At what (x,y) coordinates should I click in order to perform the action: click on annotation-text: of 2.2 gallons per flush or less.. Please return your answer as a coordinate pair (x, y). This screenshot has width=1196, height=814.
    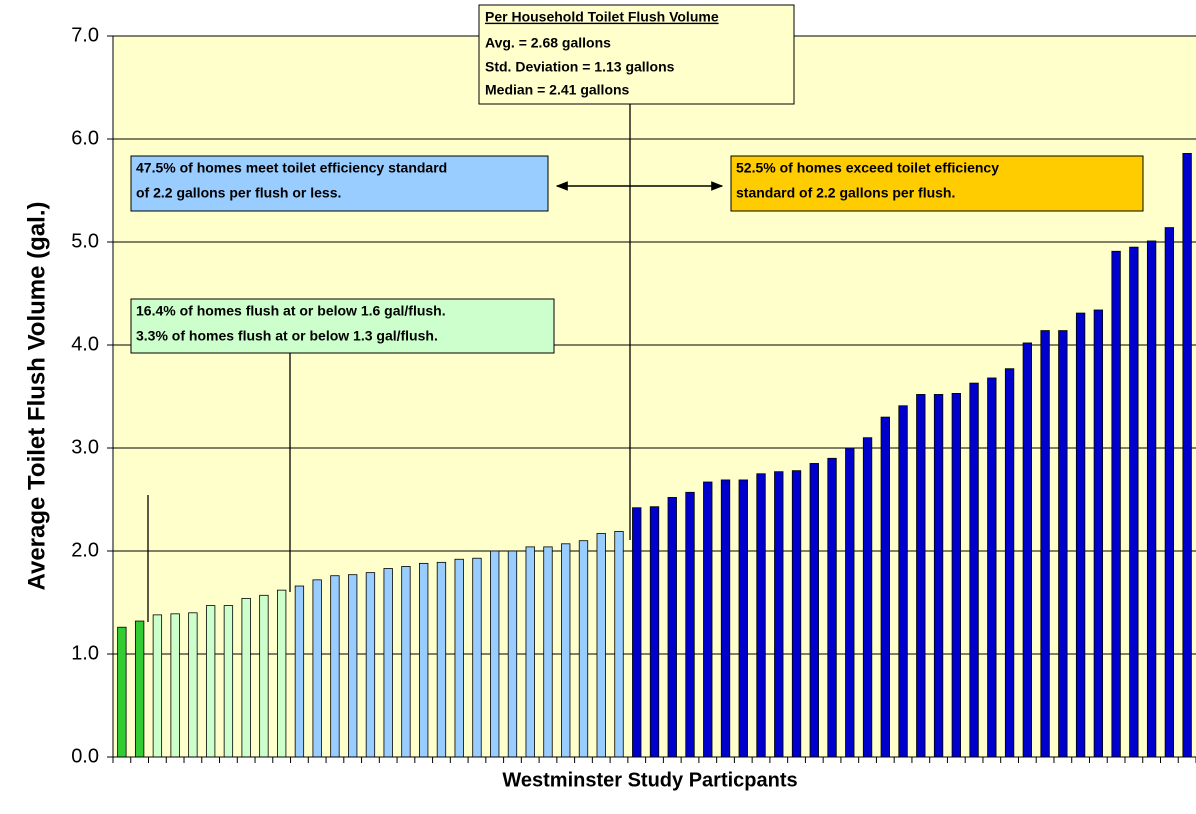
    Looking at the image, I should click on (238, 193).